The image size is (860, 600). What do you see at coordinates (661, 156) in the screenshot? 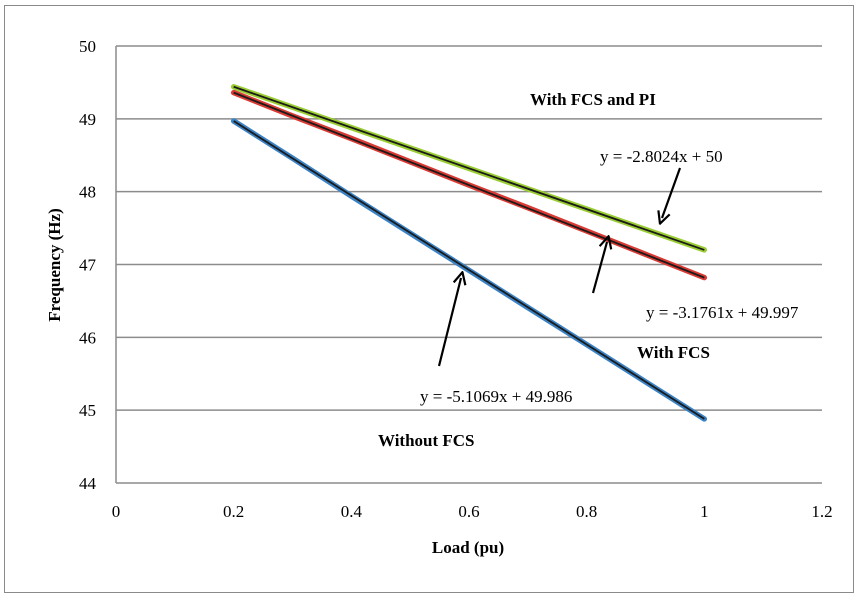
I see `equation-with-fcs-and-pi: y = -2.8024x + 50` at bounding box center [661, 156].